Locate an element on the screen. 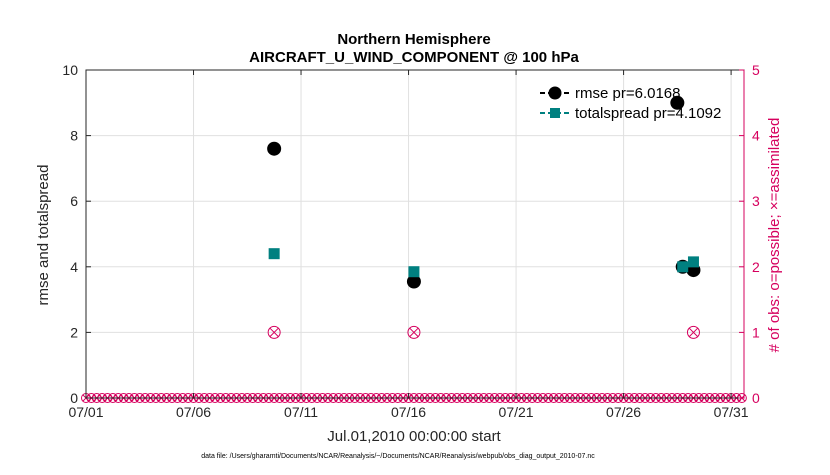  x-tick-label: 07/06 is located at coordinates (193, 412).